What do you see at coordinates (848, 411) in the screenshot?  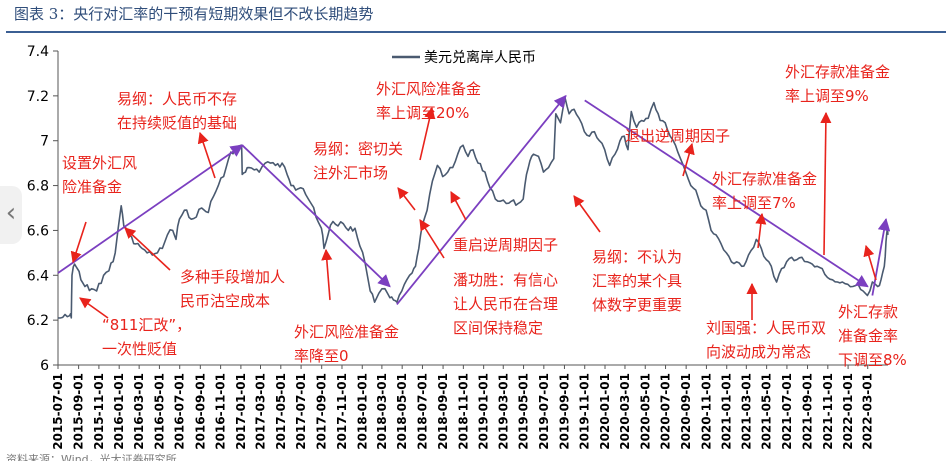 I see `x-tick-label: 2022-01-01` at bounding box center [848, 411].